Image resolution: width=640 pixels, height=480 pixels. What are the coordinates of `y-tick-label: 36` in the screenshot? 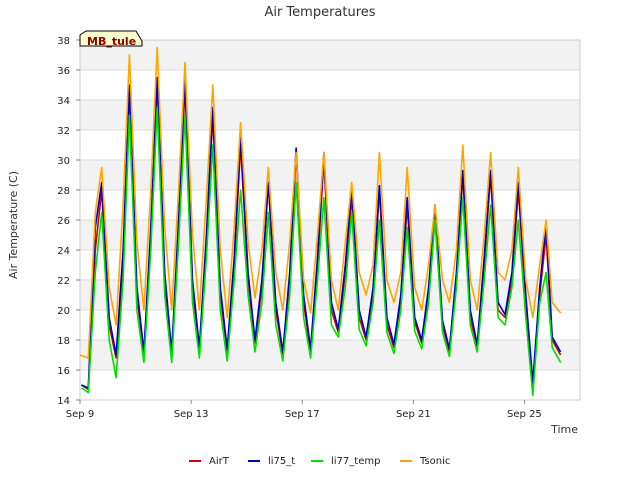 It's located at (63, 71).